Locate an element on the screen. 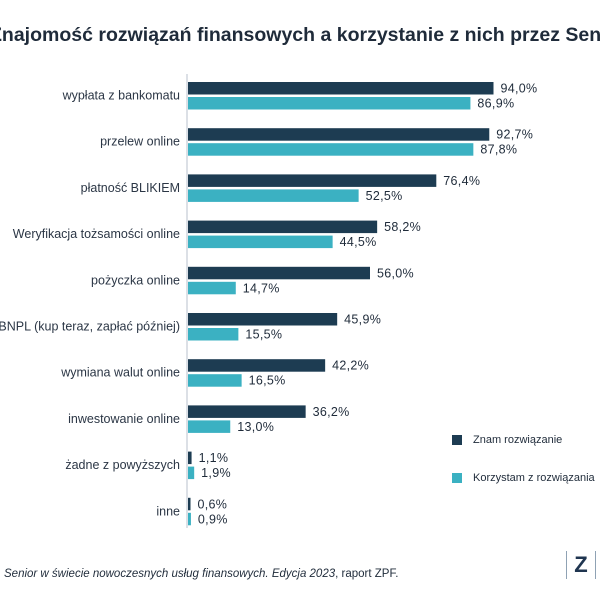 This screenshot has width=600, height=600. value-label: 94,0% is located at coordinates (519, 89).